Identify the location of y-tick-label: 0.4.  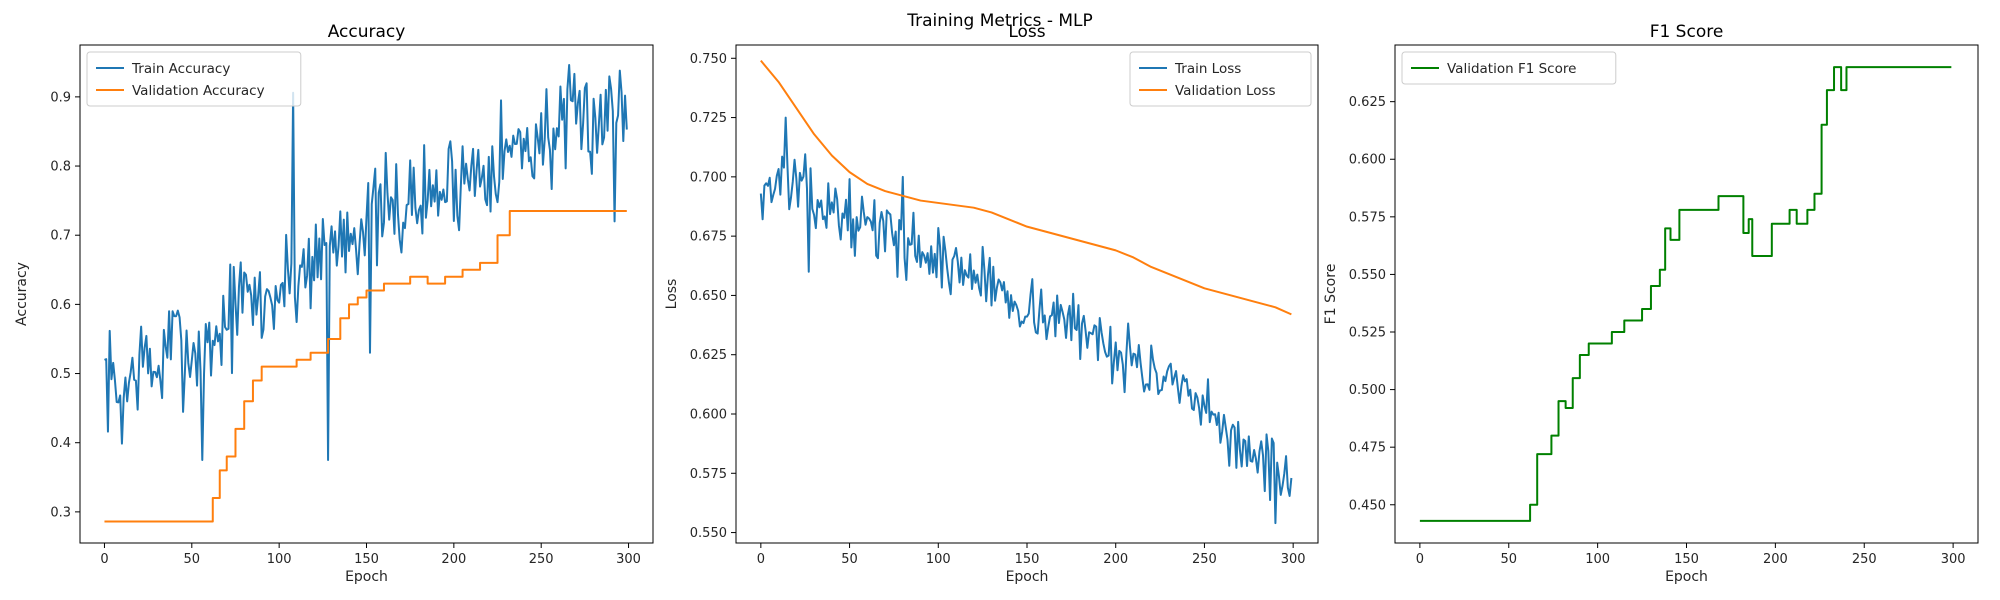
(60, 443).